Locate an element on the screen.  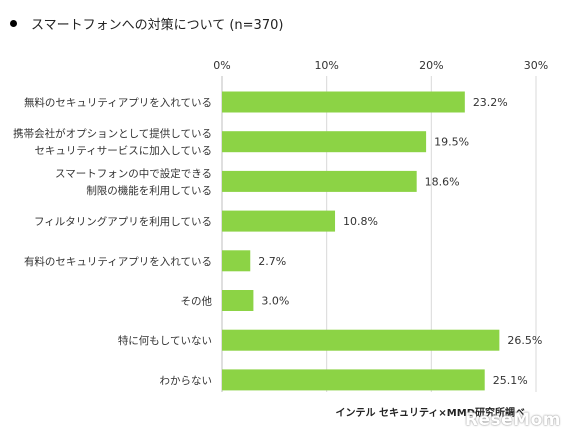
bullet-icon is located at coordinates (13, 23).